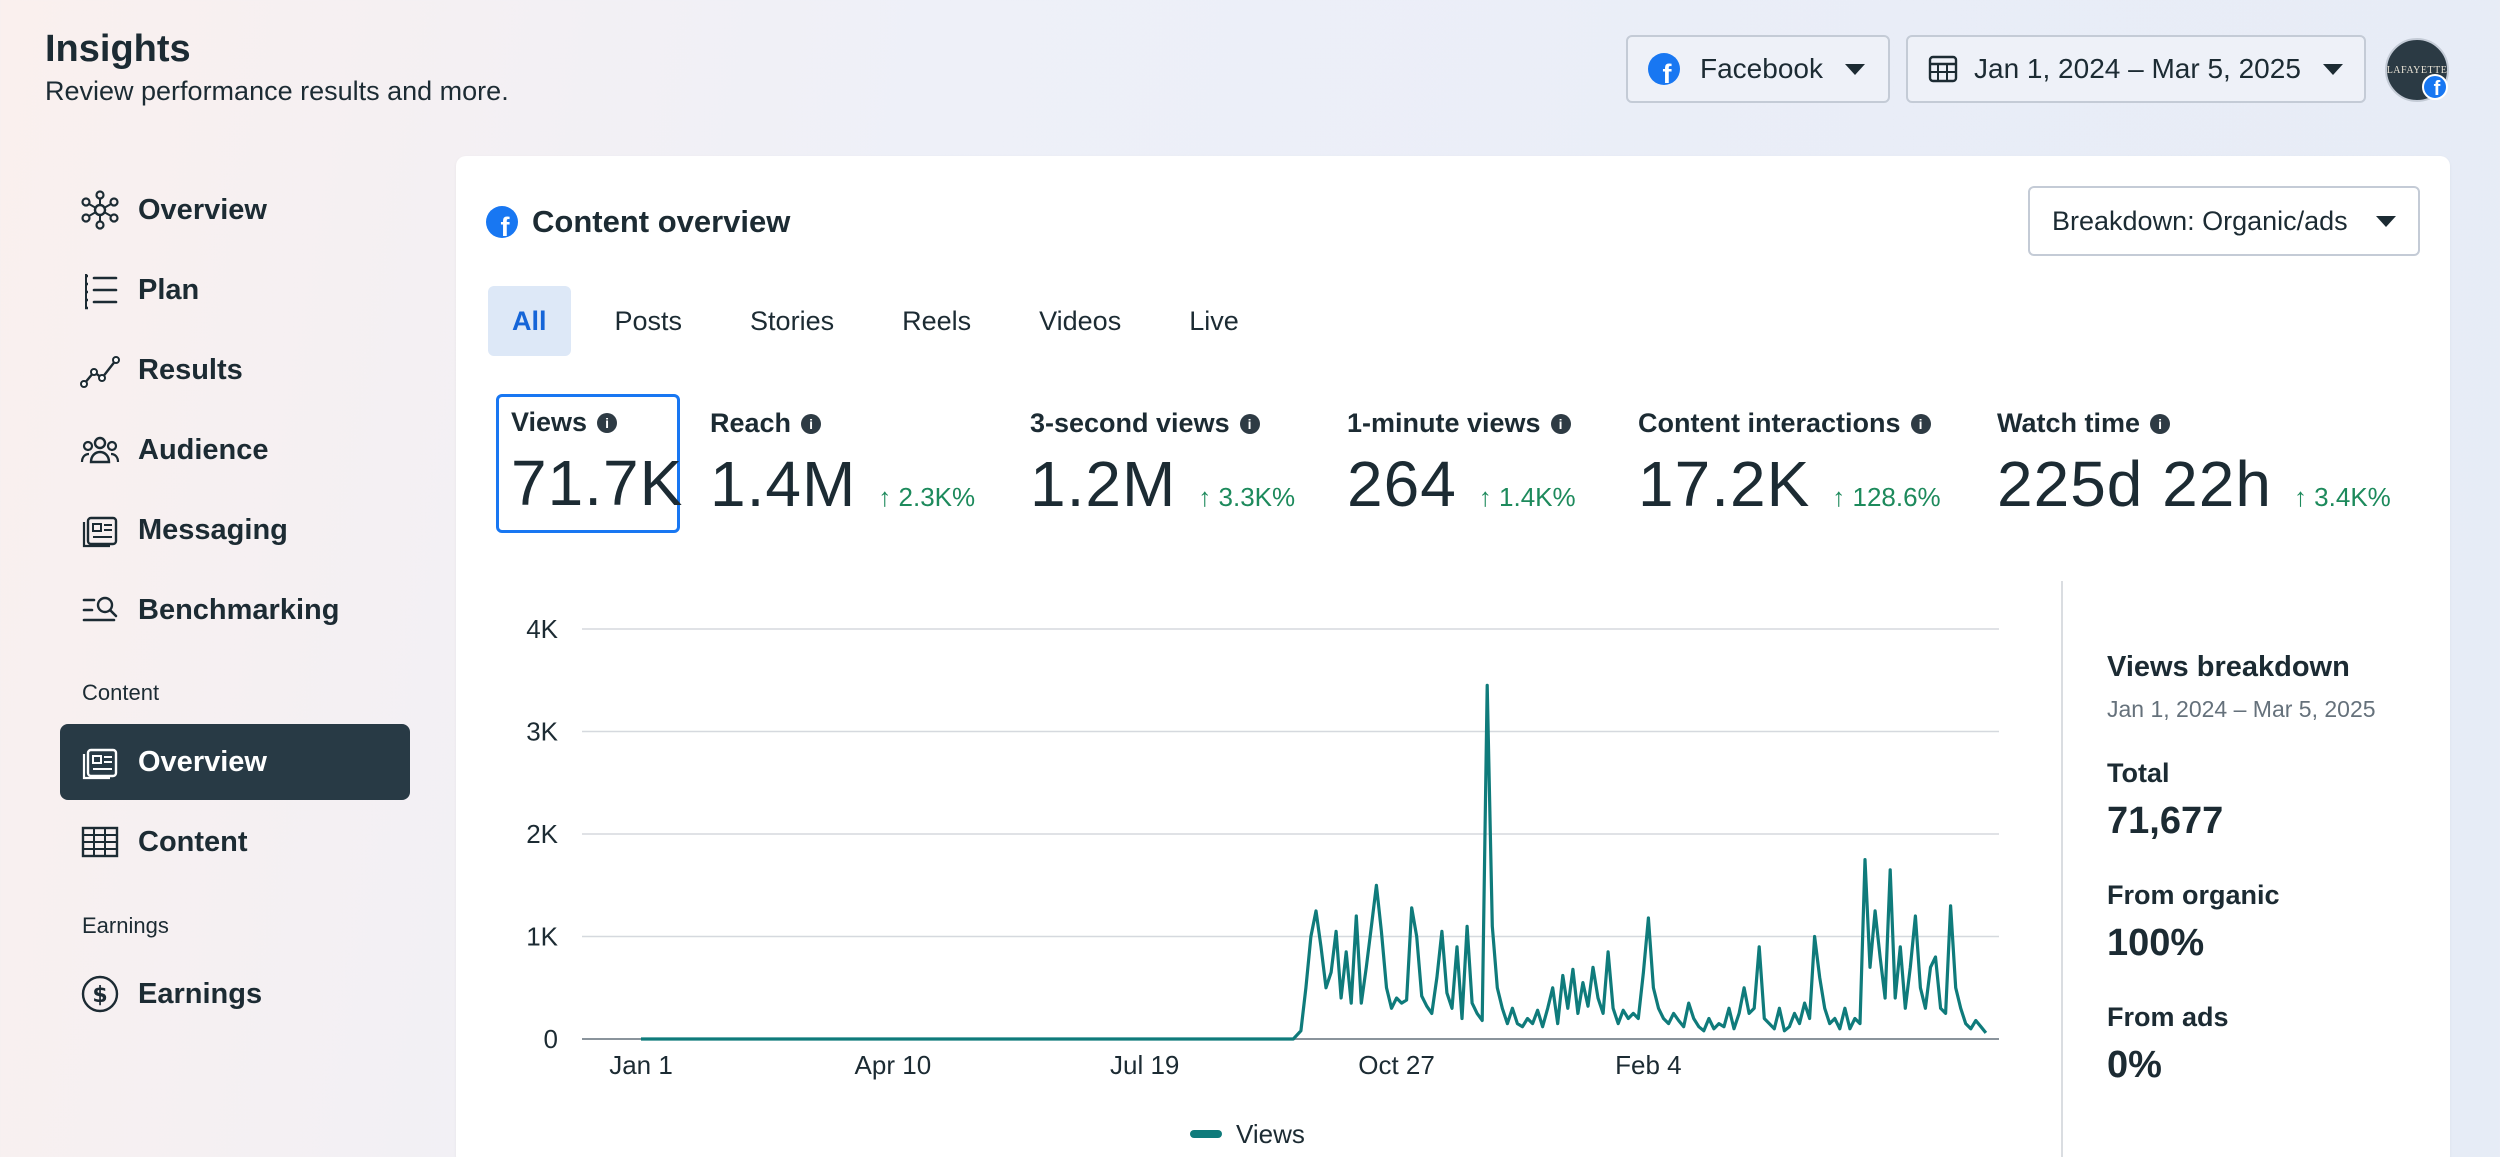  Describe the element at coordinates (1769, 423) in the screenshot. I see `metric-label: Content interactions` at that location.